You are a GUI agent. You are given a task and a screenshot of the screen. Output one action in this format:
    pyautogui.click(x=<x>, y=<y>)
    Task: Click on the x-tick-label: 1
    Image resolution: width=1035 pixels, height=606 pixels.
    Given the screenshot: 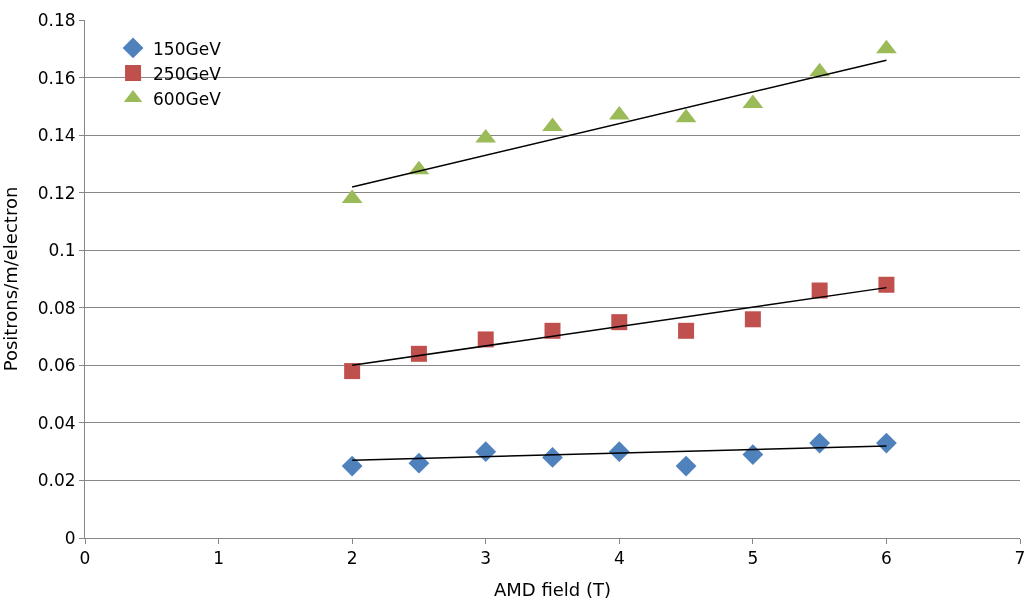 What is the action you would take?
    pyautogui.click(x=218, y=558)
    